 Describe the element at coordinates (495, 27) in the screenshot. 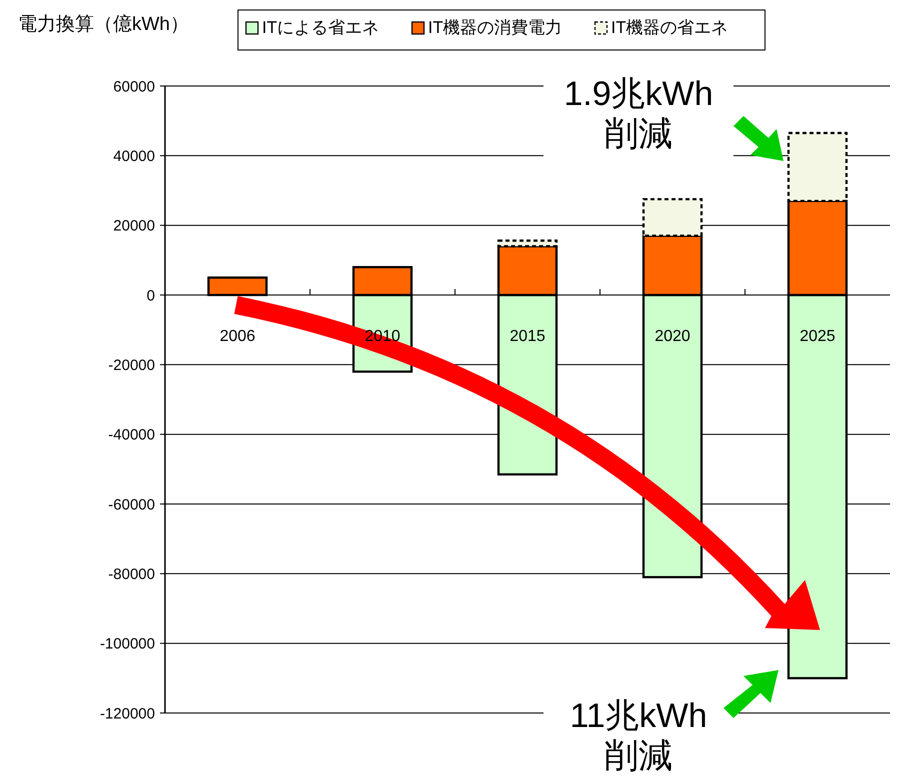

I see `legend-label: IT機器の消費電力` at that location.